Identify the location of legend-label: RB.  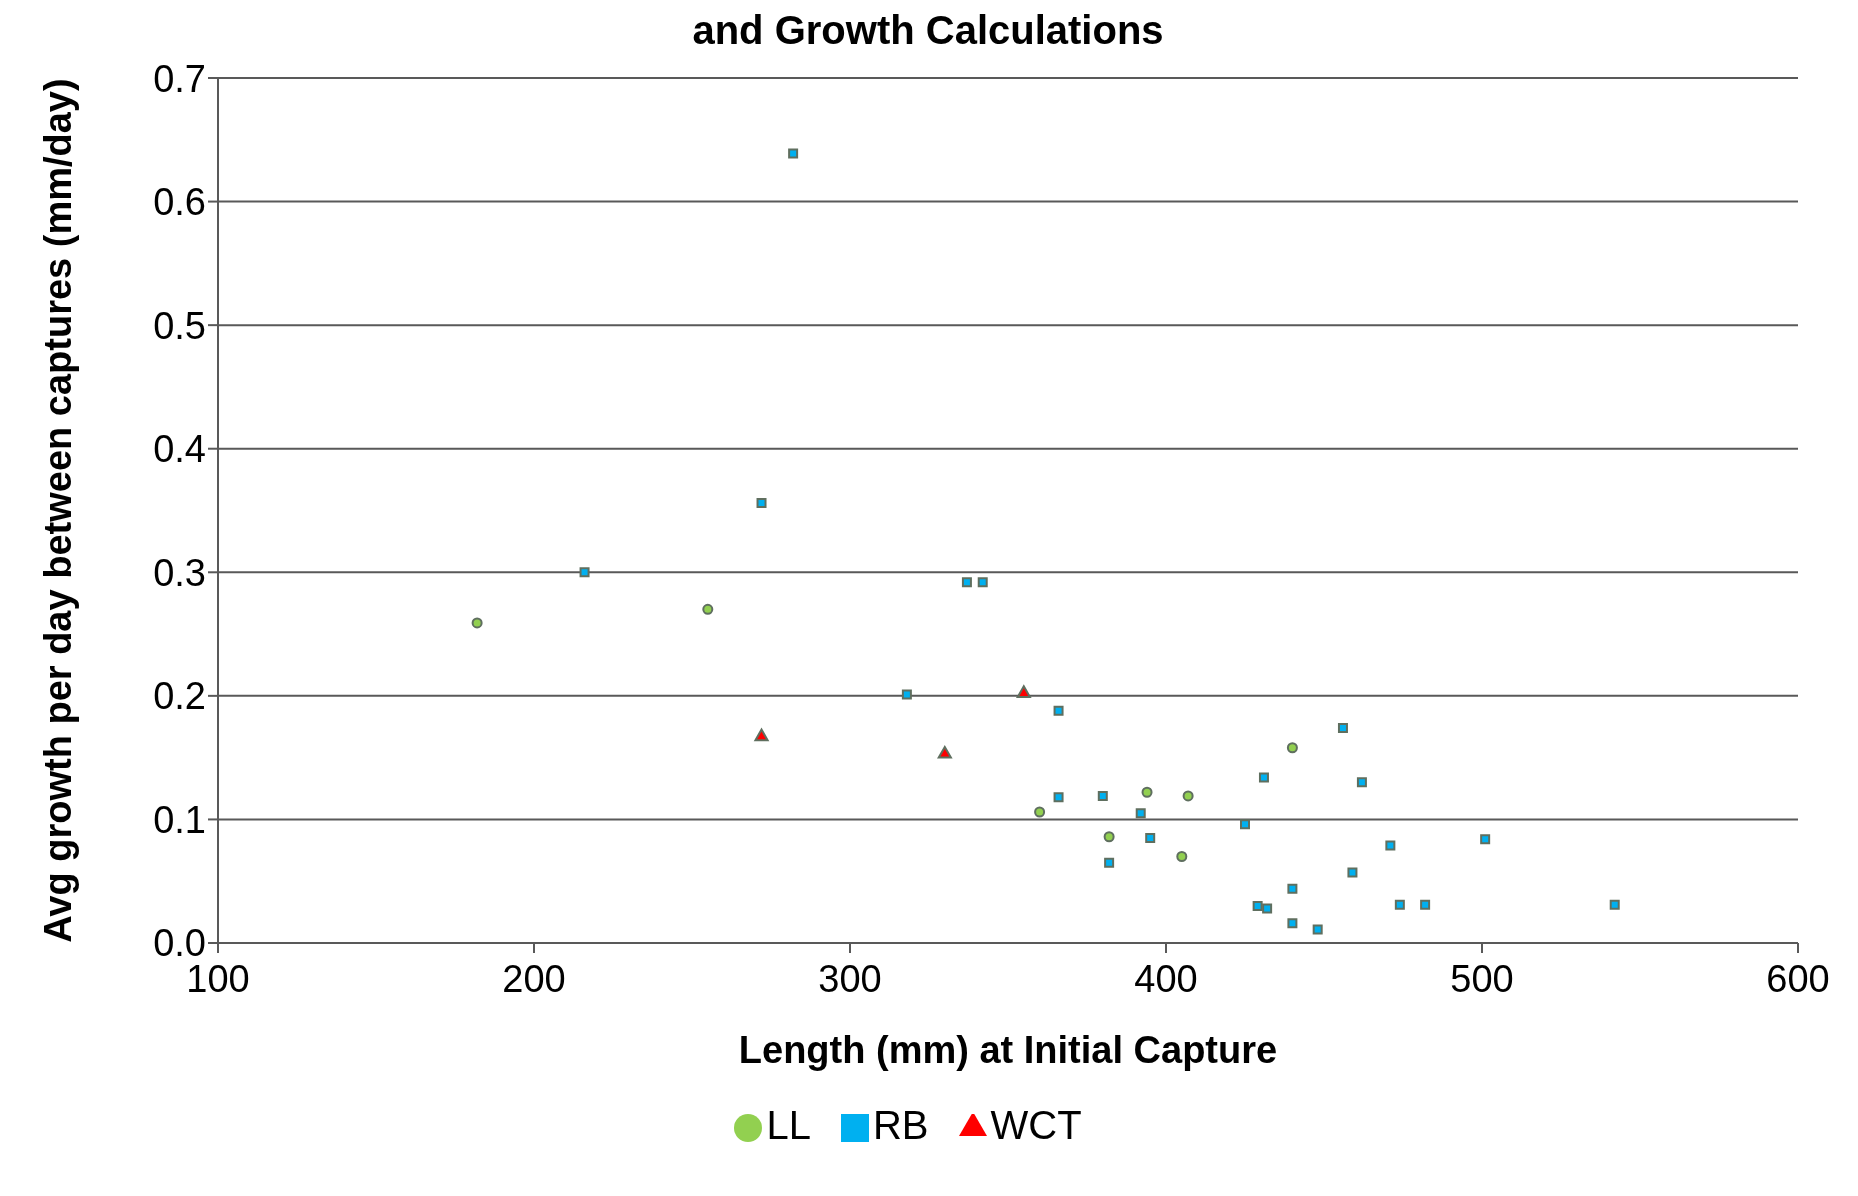
(900, 1125).